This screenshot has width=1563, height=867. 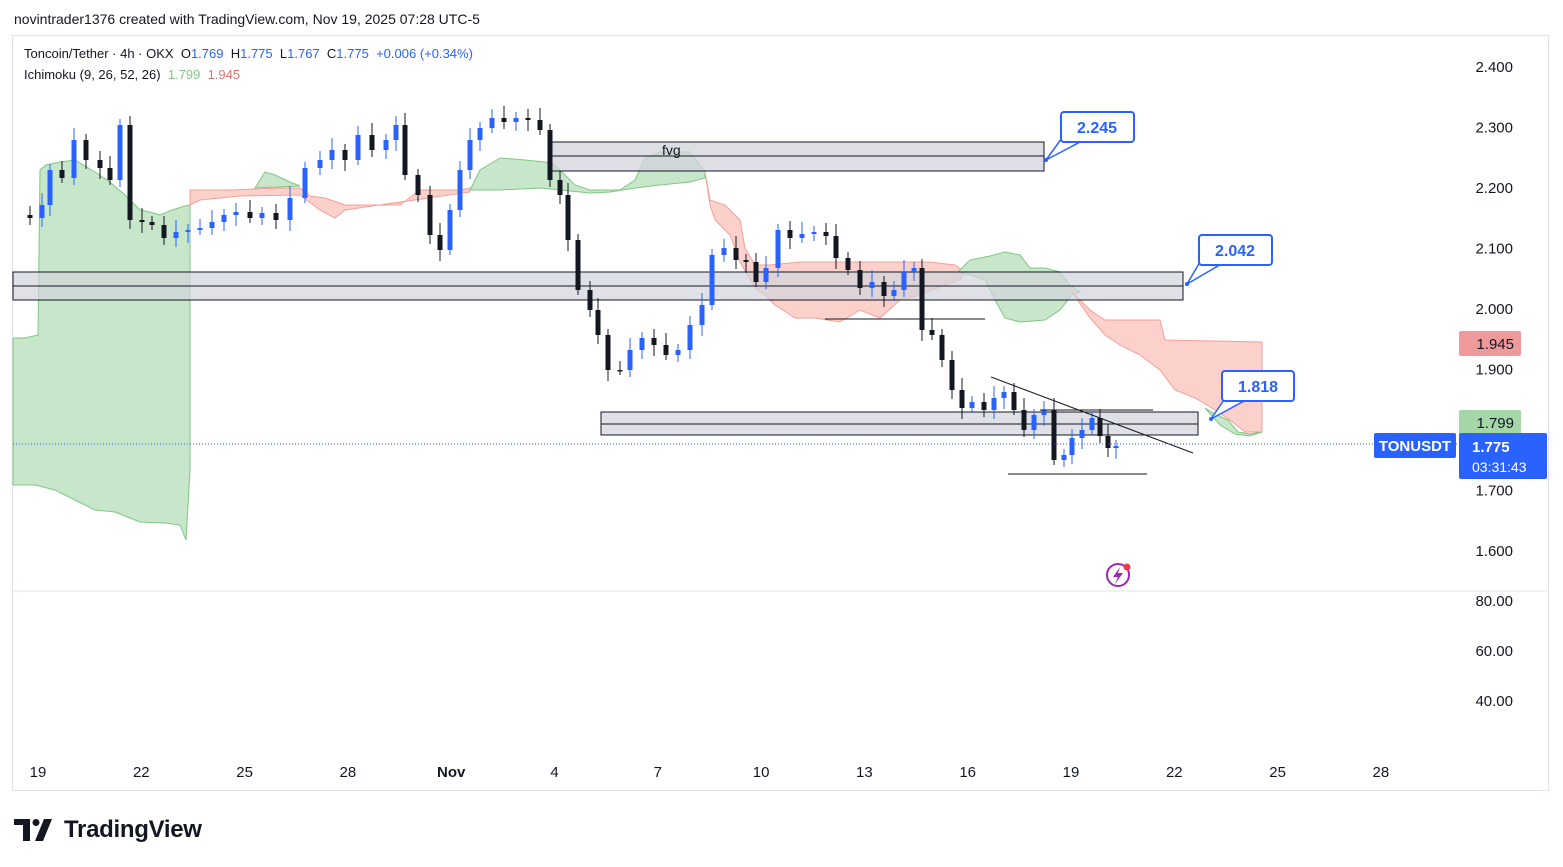 I want to click on tenkan-price-tag: 1.799, so click(x=1490, y=422).